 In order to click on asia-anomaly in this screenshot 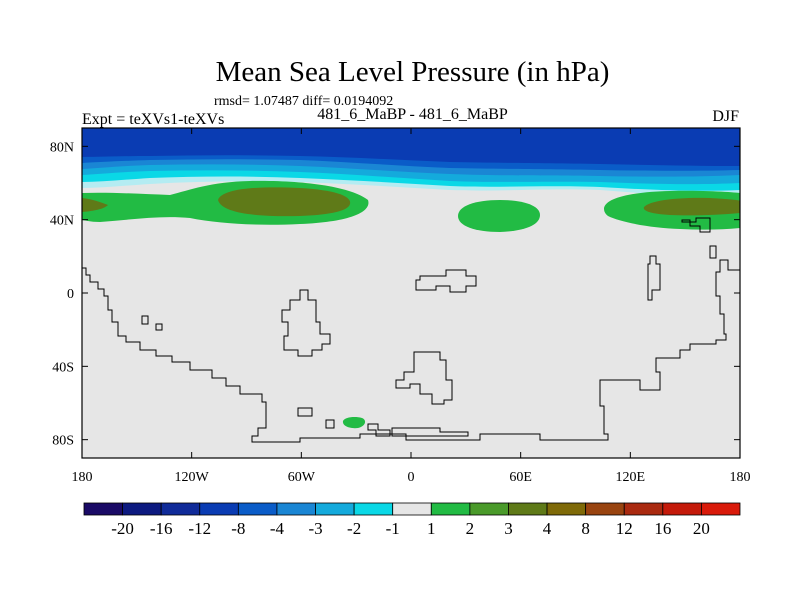, I will do `click(499, 216)`.